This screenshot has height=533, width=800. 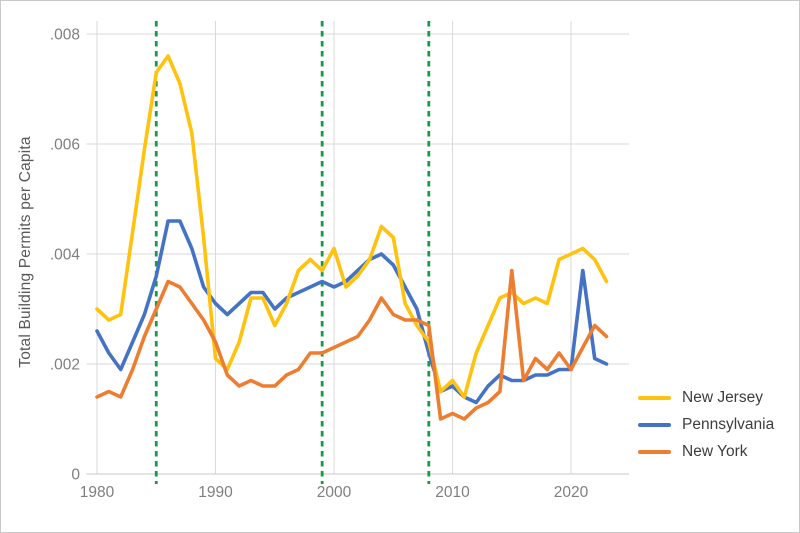 What do you see at coordinates (722, 397) in the screenshot?
I see `legend-label-new-jersey: New Jersey` at bounding box center [722, 397].